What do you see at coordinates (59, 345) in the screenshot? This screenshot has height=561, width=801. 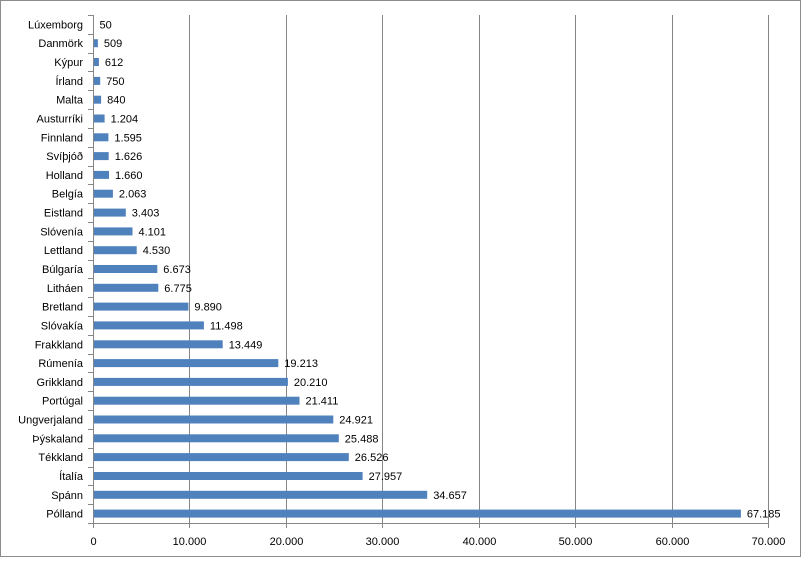 I see `category-label: Frakkland` at bounding box center [59, 345].